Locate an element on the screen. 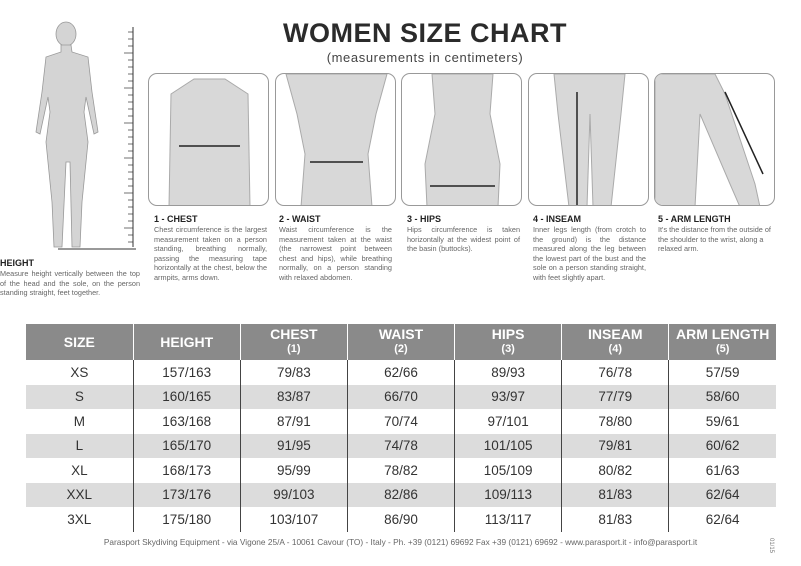 Image resolution: width=801 pixels, height=566 pixels. column-note: (1) is located at coordinates (294, 349).